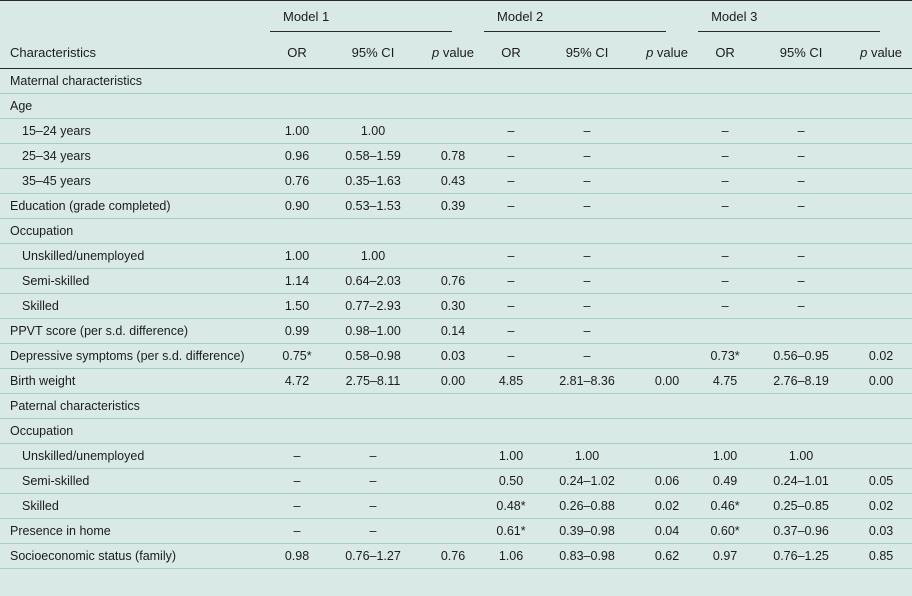  I want to click on table-cell: 0.37–0.96, so click(801, 531).